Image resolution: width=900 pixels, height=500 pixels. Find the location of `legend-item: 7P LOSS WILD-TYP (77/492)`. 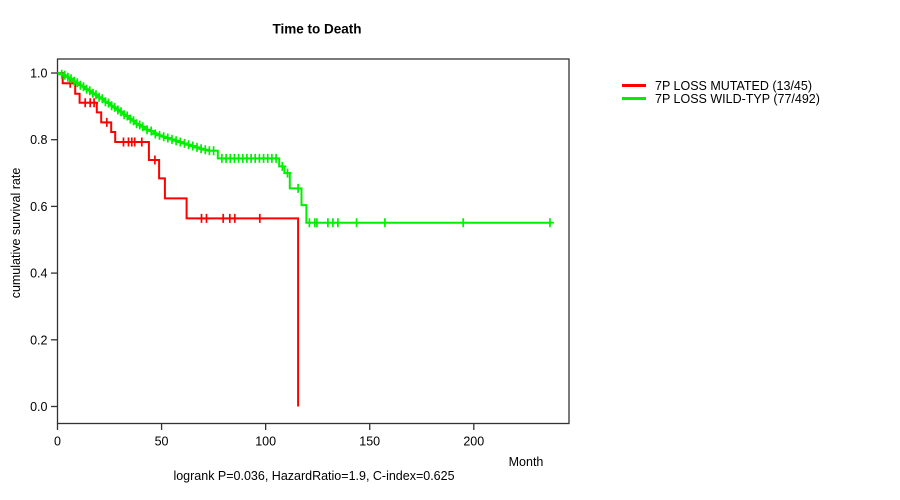

legend-item: 7P LOSS WILD-TYP (77/492) is located at coordinates (721, 98).